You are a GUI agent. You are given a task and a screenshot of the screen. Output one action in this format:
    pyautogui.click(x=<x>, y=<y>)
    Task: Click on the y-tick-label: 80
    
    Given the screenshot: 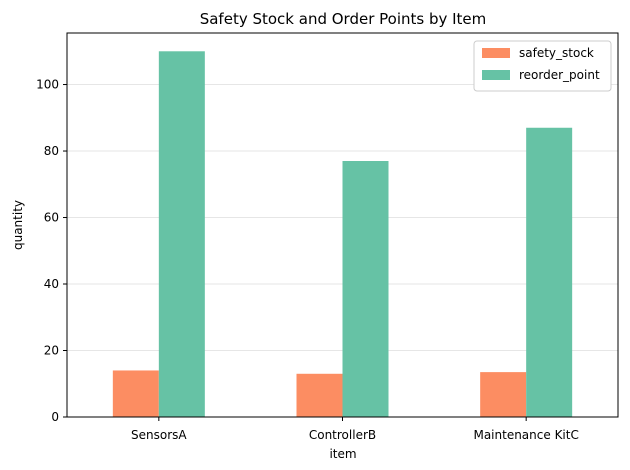 What is the action you would take?
    pyautogui.click(x=51, y=151)
    